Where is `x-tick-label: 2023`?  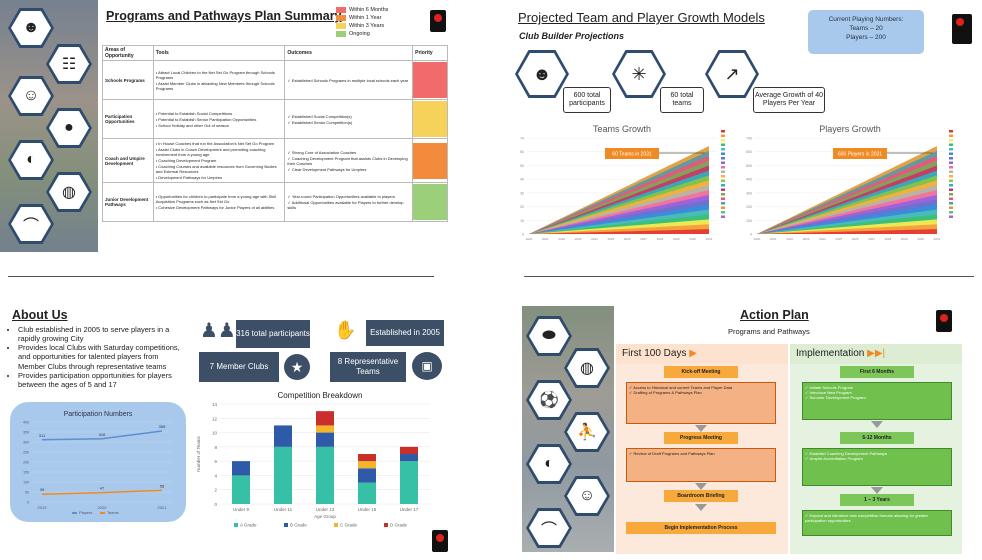
x-tick-label: 2023 is located at coordinates (578, 239).